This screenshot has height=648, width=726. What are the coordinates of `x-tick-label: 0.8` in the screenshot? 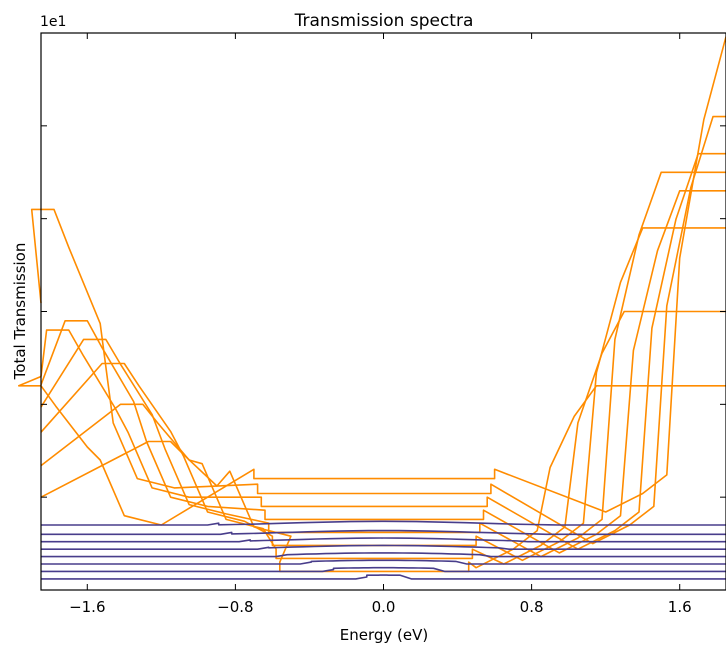 It's located at (532, 607).